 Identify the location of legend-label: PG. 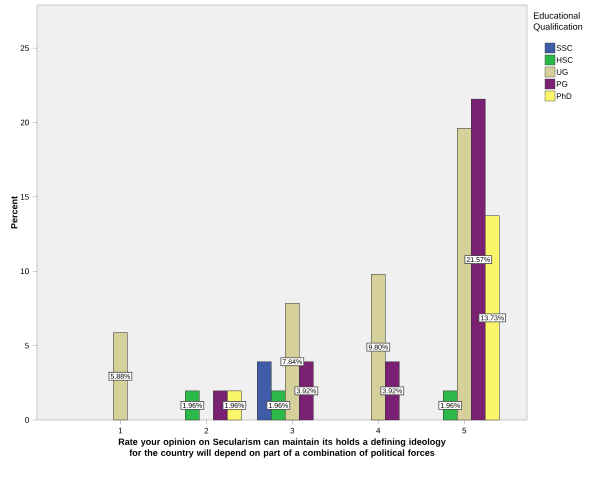
(562, 84).